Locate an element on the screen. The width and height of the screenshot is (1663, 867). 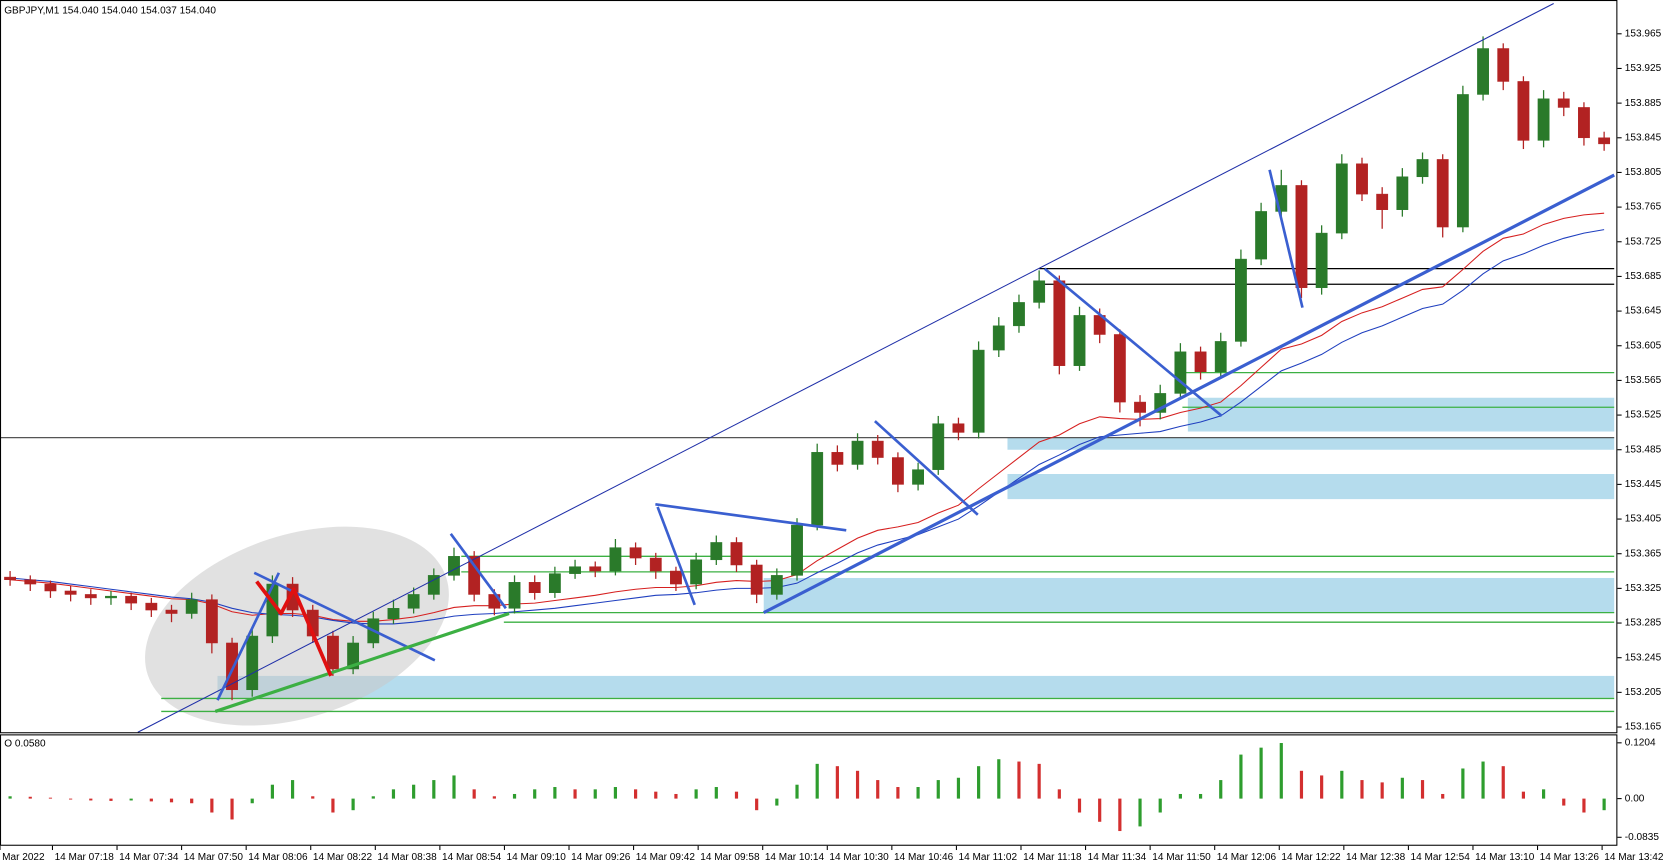
y-tick-label: 153.885 is located at coordinates (1643, 103).